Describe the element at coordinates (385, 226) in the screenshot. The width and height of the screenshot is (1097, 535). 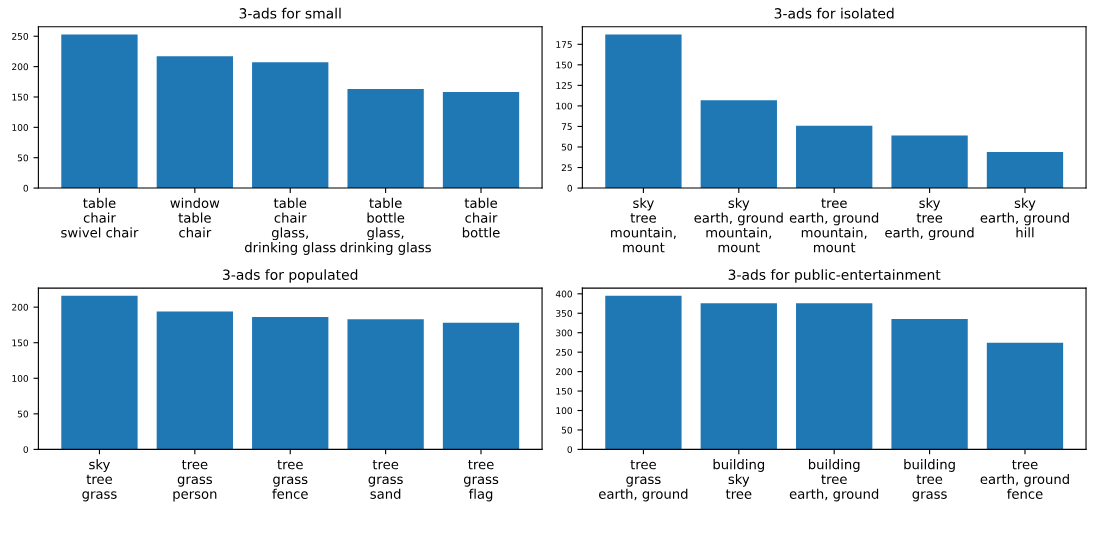
I see `x-tick-label: table bottle glass, drinking glass` at that location.